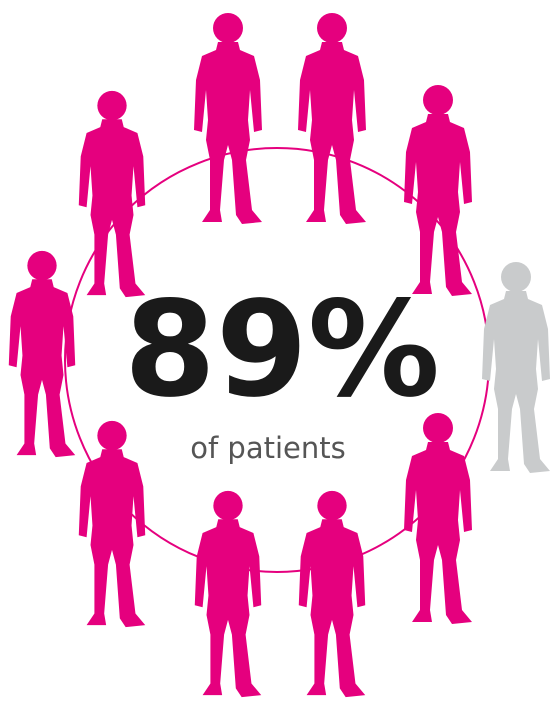 The height and width of the screenshot is (704, 557). Describe the element at coordinates (516, 367) in the screenshot. I see `gray-figure` at that location.